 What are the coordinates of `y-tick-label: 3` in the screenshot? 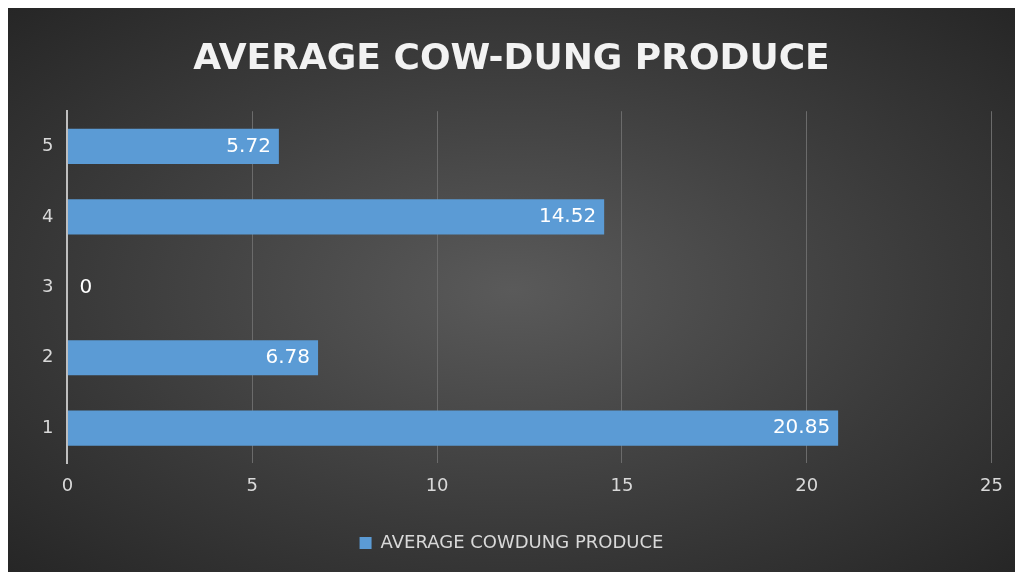 It's located at (48, 285).